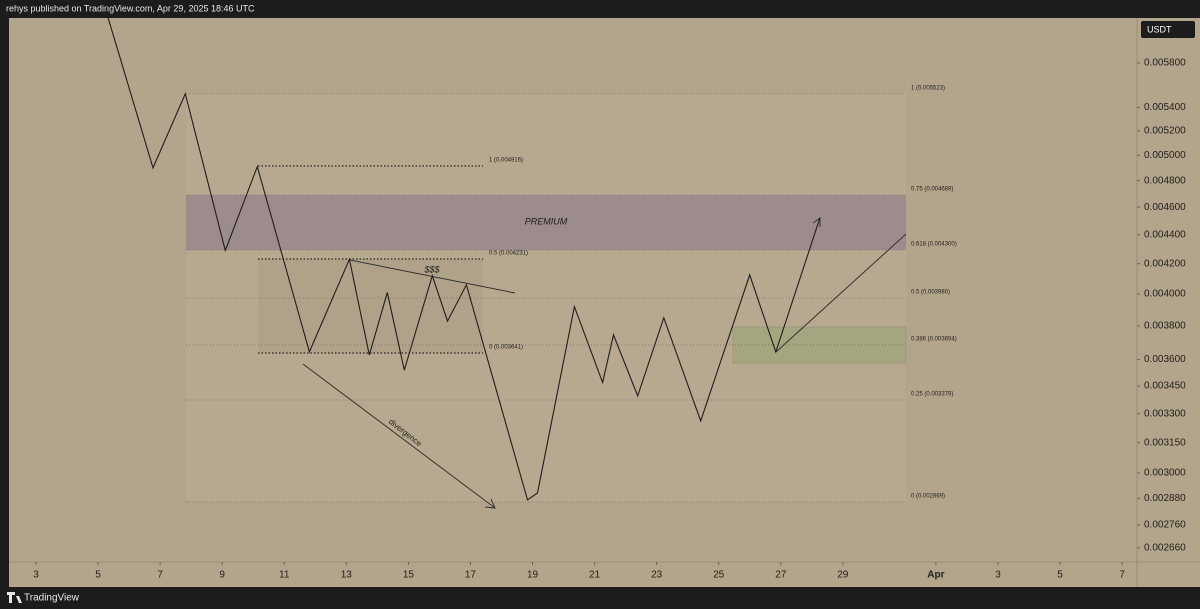 This screenshot has width=1200, height=609. Describe the element at coordinates (932, 190) in the screenshot. I see `fib-label: 0.75 (0.004689)` at that location.